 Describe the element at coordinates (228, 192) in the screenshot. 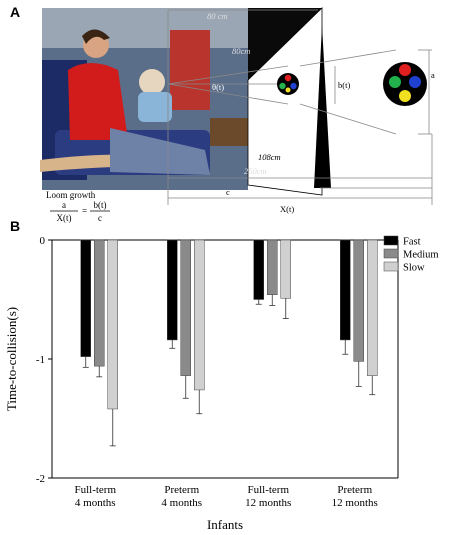

I see `label-c: c` at that location.